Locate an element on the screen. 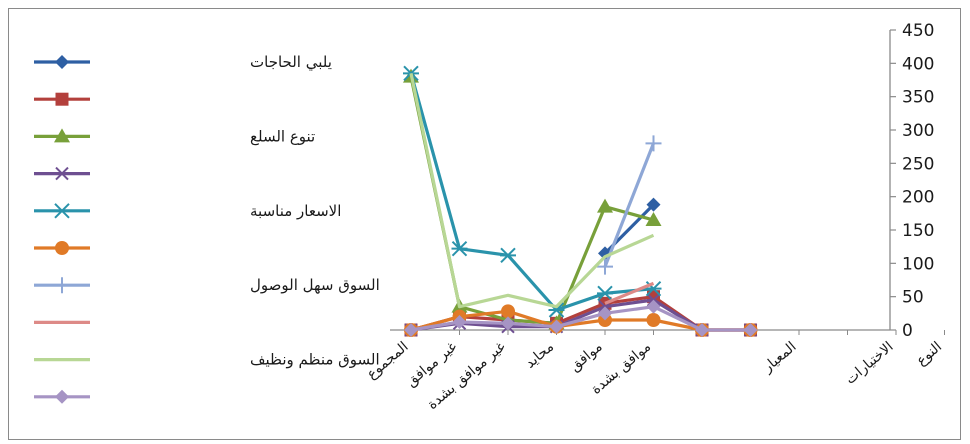 Image resolution: width=970 pixels, height=444 pixels. legend-item: السوق سهل الوصول is located at coordinates (207, 285).